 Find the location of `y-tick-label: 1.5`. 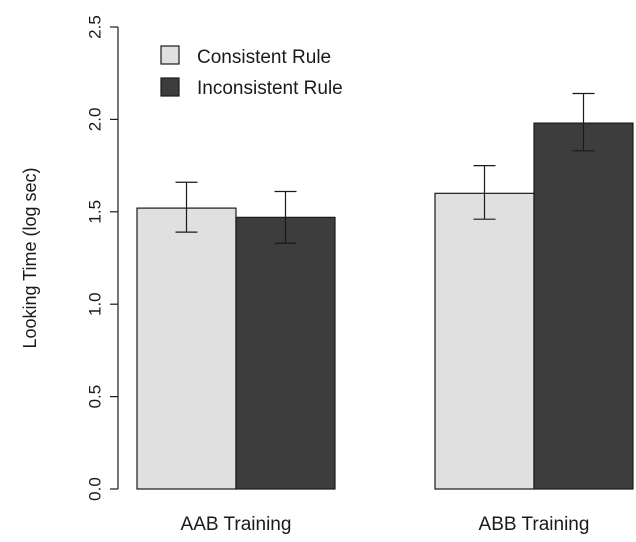

y-tick-label: 1.5 is located at coordinates (94, 212).